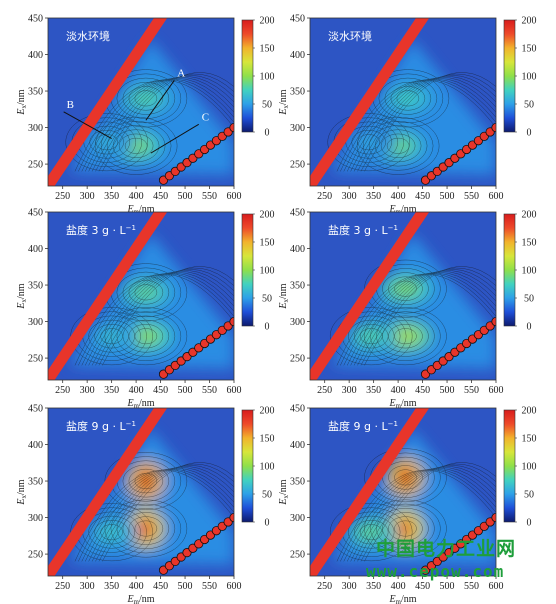 The width and height of the screenshot is (556, 604). Describe the element at coordinates (398, 390) in the screenshot. I see `x-tick-label: 400` at that location.